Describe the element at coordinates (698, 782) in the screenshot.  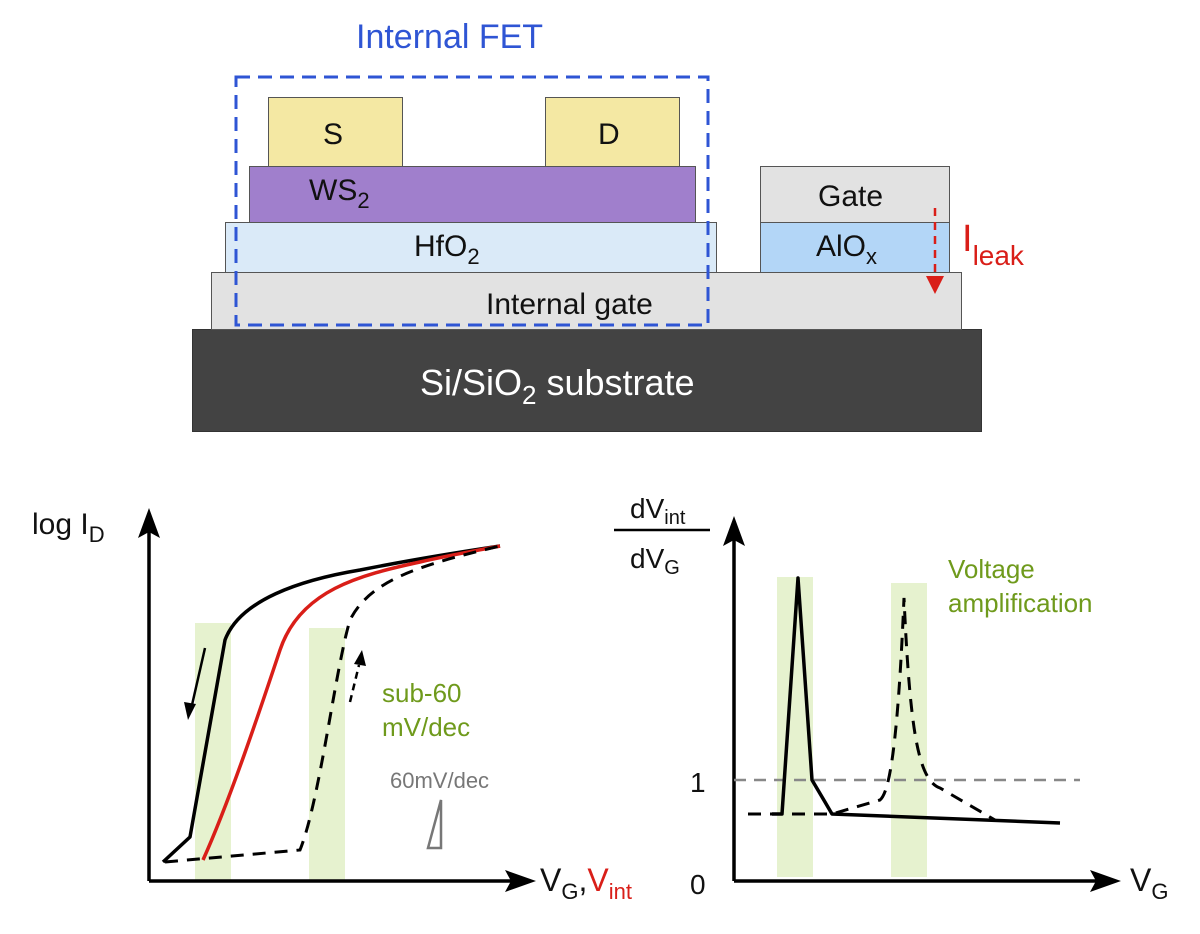
I see `tick-label-one: 1` at that location.